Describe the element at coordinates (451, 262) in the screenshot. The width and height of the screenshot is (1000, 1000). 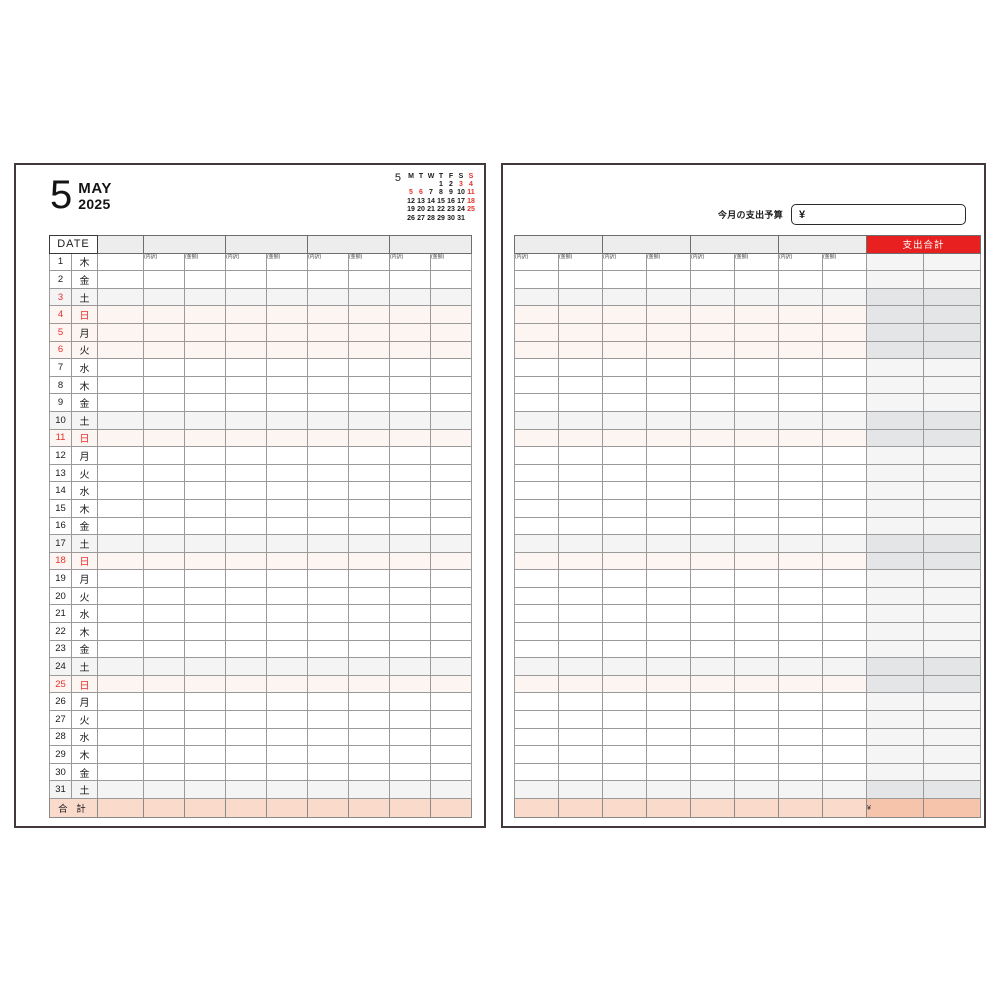
I see `left-amount-cell-g4: (金額)` at that location.